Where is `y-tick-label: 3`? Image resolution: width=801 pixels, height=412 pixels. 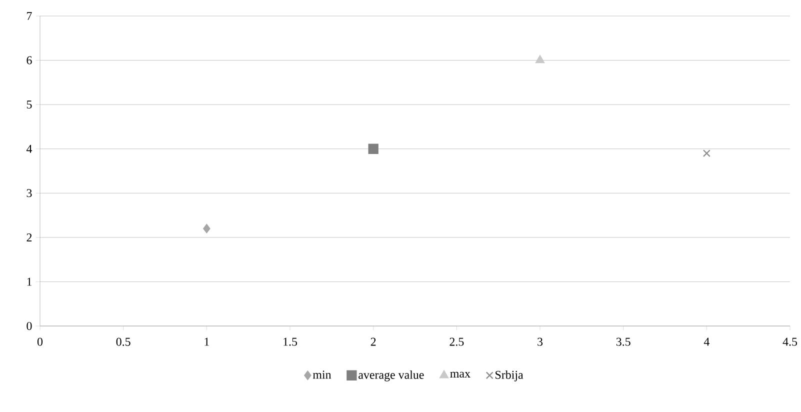
y-tick-label: 3 is located at coordinates (29, 193).